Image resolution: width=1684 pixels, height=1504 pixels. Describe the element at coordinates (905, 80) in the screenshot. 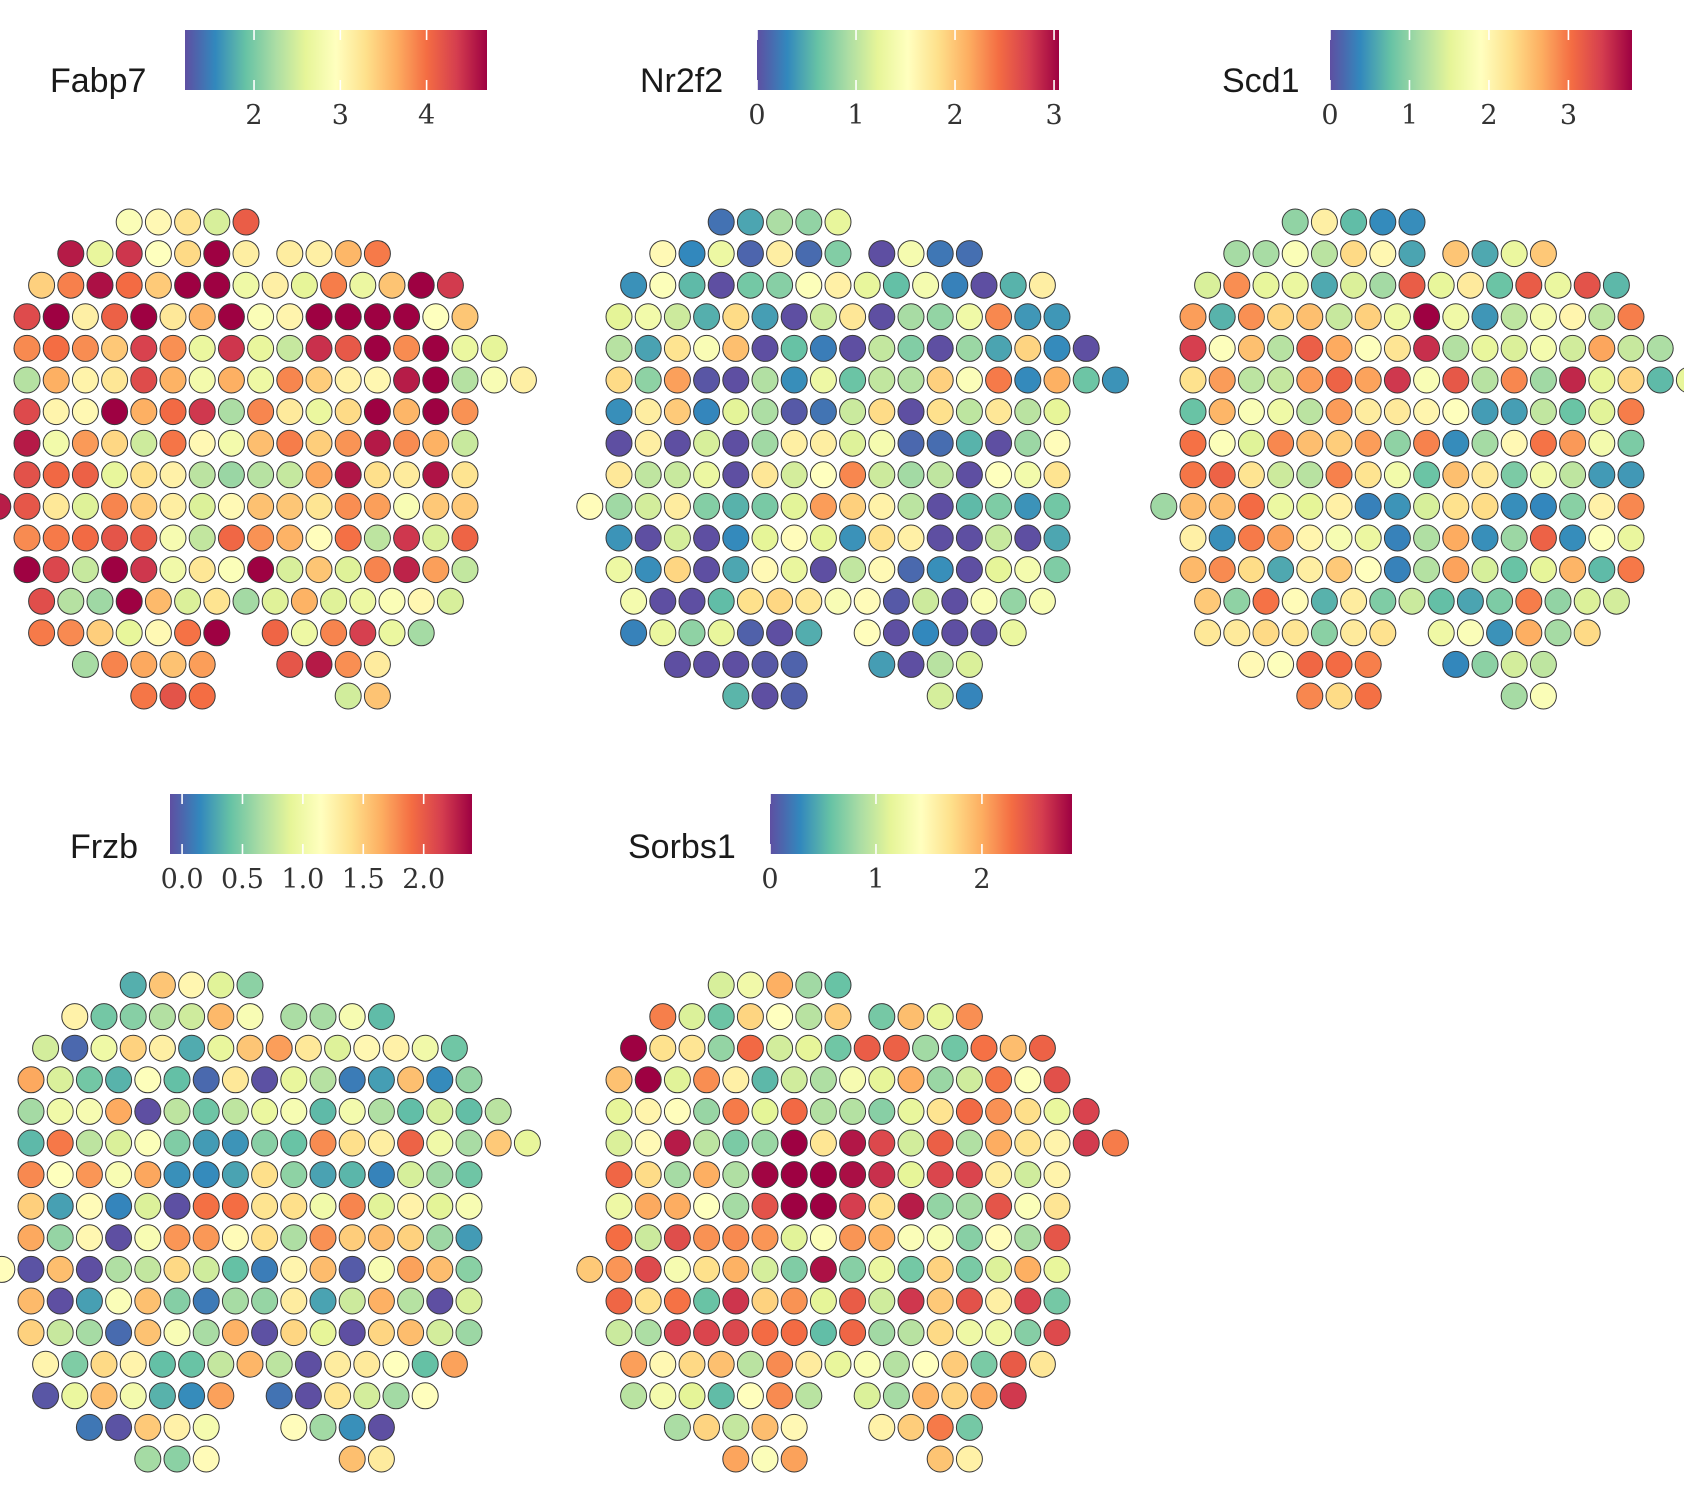

I see `colorbar: 0 1 2 3` at that location.